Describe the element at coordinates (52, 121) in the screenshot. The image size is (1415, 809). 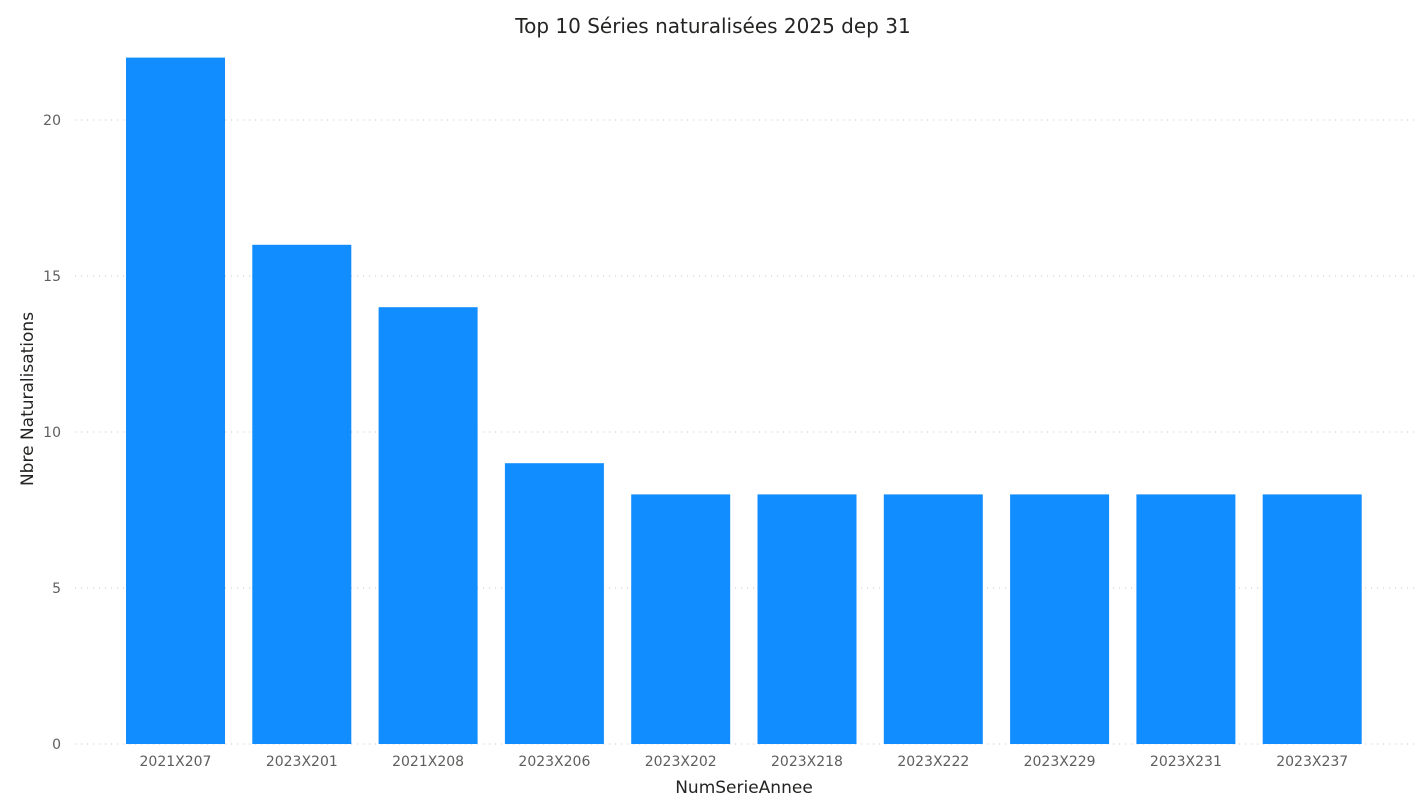
I see `y-tick-label: 20` at that location.